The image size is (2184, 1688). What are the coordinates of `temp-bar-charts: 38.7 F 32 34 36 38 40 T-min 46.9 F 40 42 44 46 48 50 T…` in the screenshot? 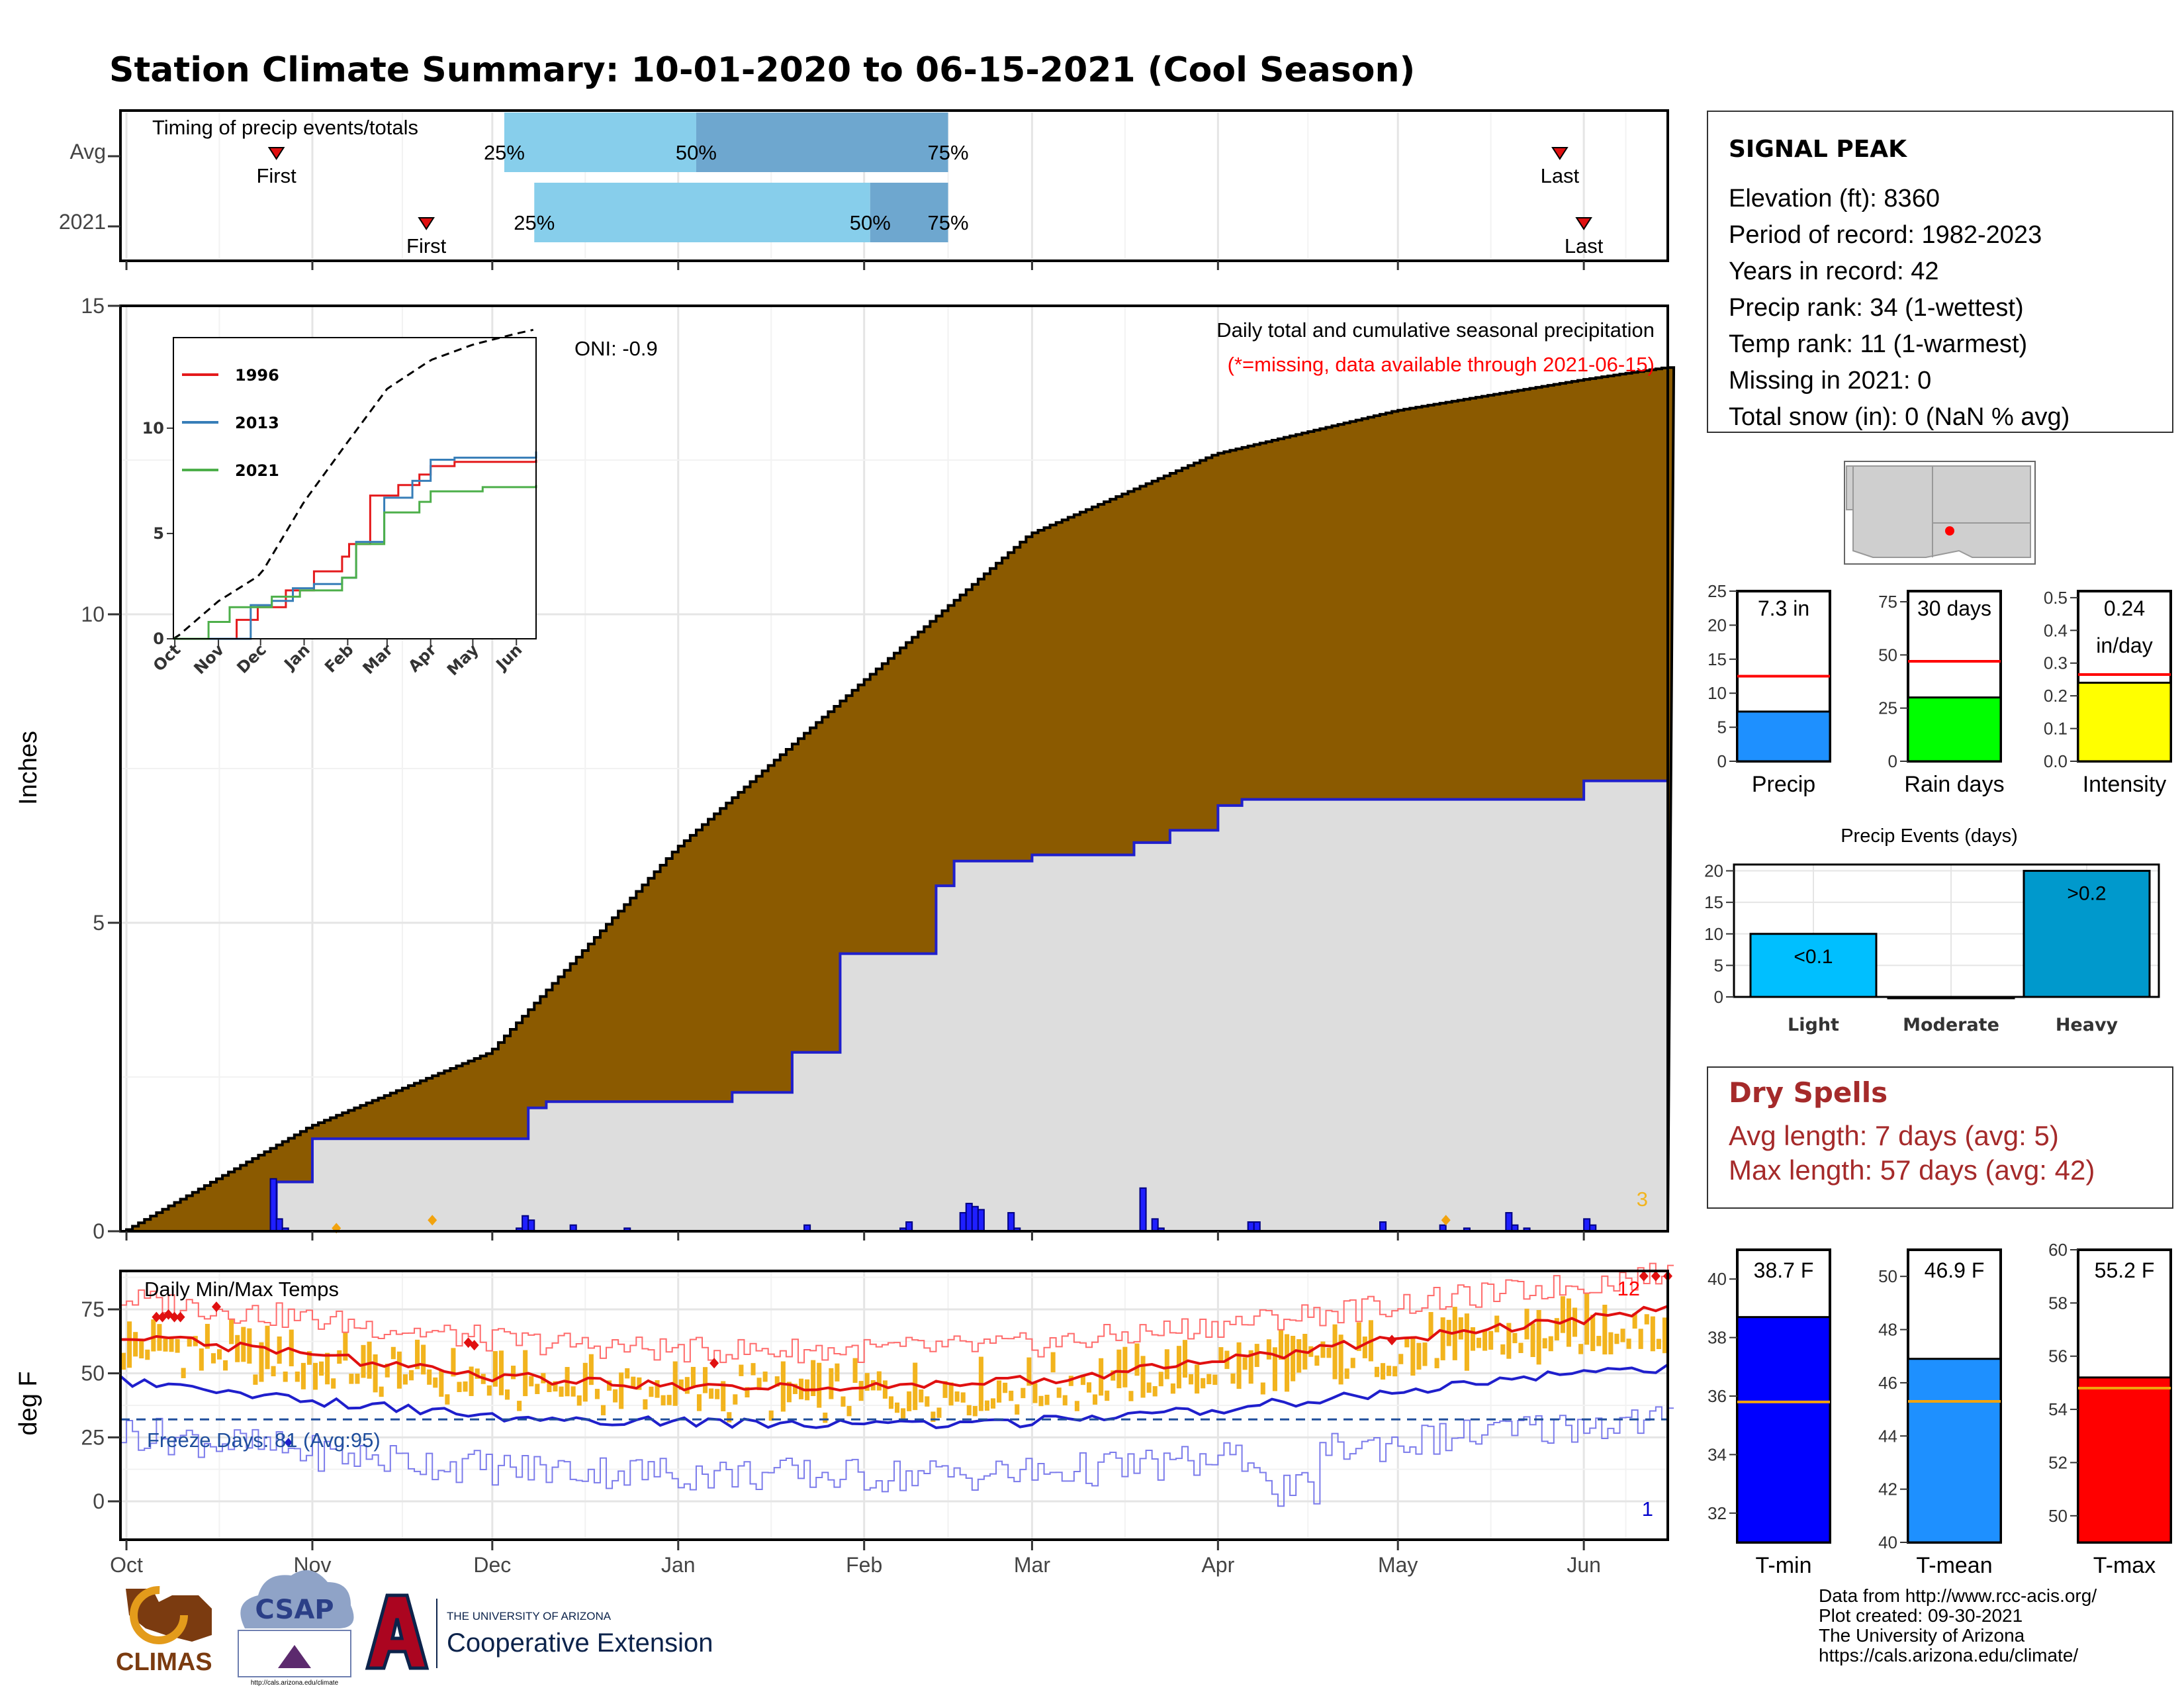 It's located at (1940, 1409).